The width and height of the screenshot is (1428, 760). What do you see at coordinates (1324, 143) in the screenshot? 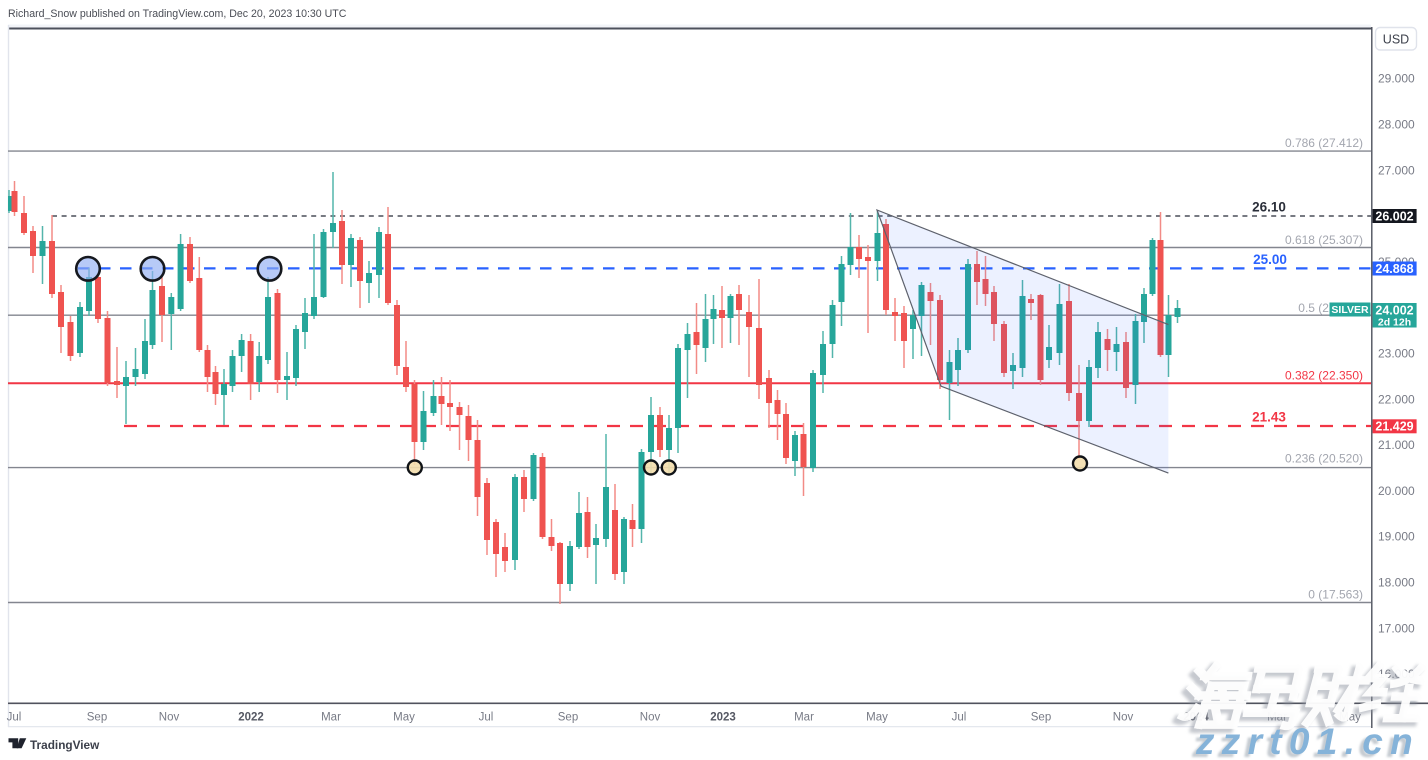
I see `svg-text: 0.786 (27.412)` at bounding box center [1324, 143].